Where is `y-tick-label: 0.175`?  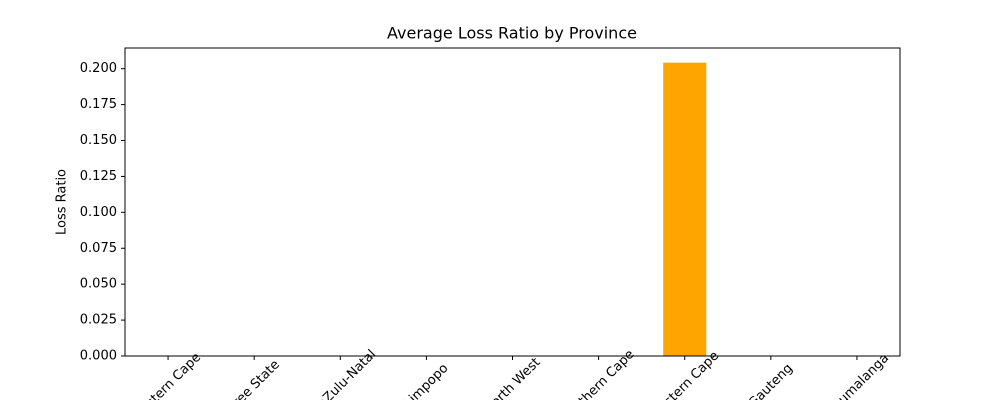
y-tick-label: 0.175 is located at coordinates (98, 104).